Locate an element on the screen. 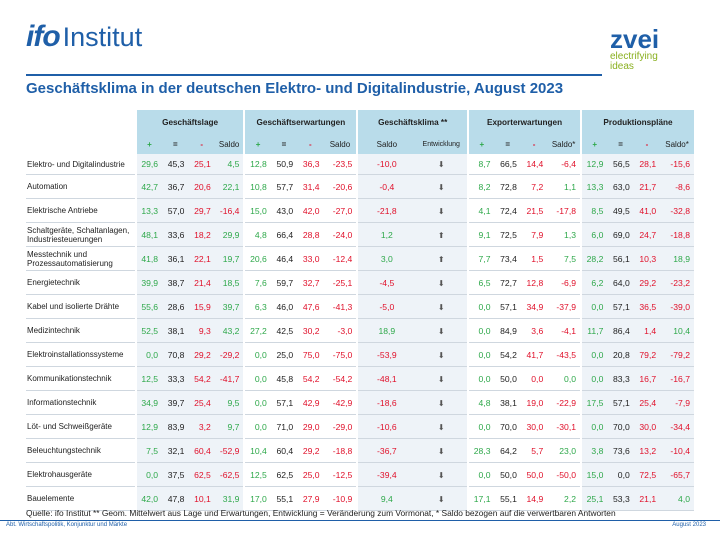 The height and width of the screenshot is (540, 720). row-label: Elektrohausgeräte is located at coordinates (59, 474).